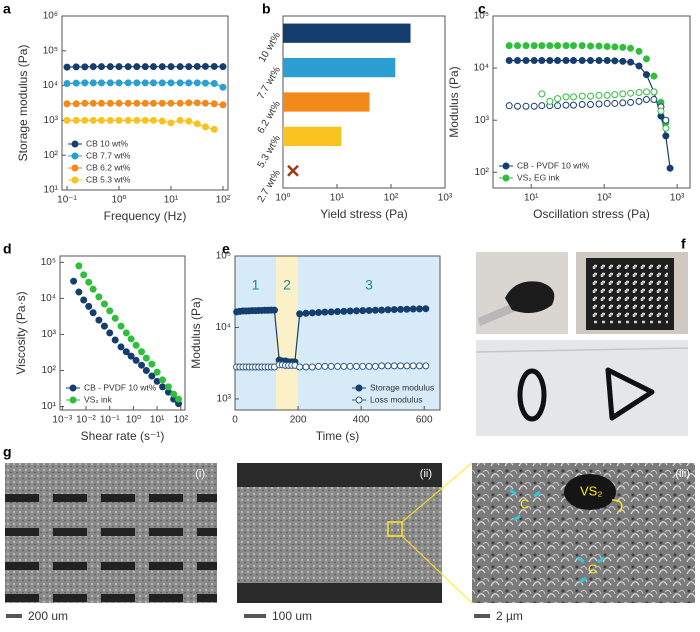  Describe the element at coordinates (298, 420) in the screenshot. I see `x-tick-label: 200` at that location.